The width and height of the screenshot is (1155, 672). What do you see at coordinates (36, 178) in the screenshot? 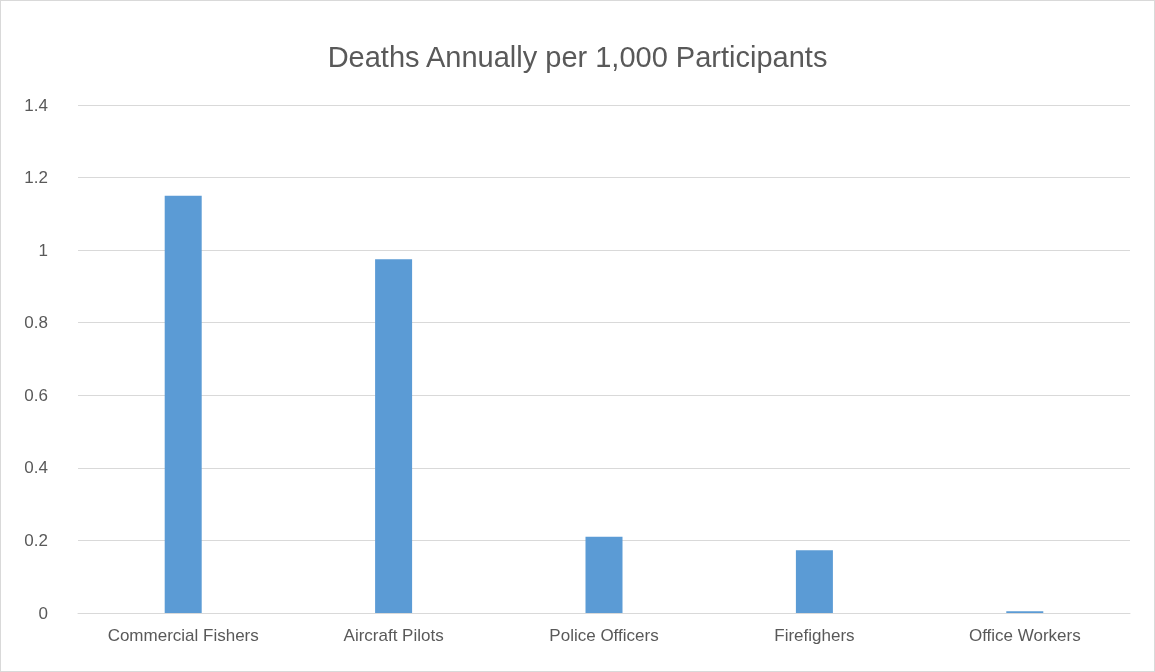
I see `y-tick-label: 1.2` at bounding box center [36, 178].